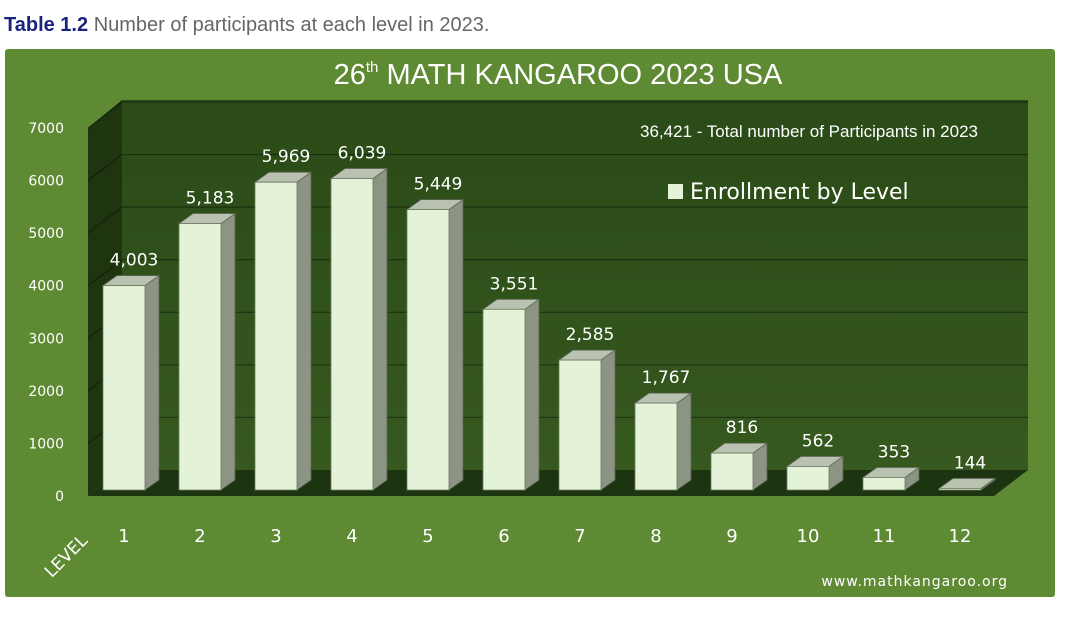 The image size is (1080, 629). What do you see at coordinates (372, 67) in the screenshot?
I see `chart-title-superscript: th` at bounding box center [372, 67].